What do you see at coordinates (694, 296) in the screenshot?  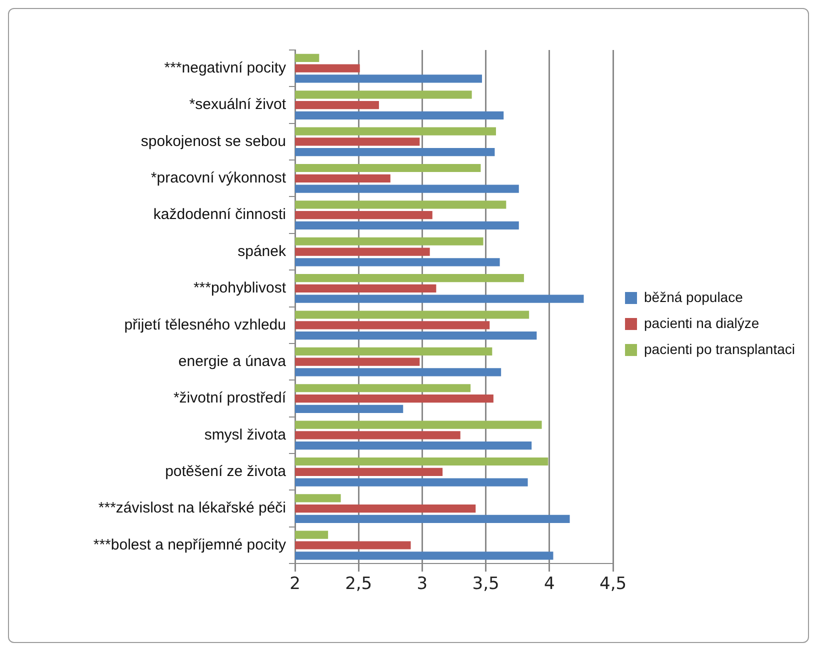 I see `legend-label: běžná populace` at bounding box center [694, 296].